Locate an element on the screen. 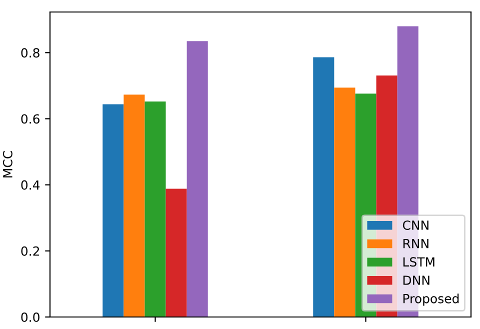  legend-label: CNN is located at coordinates (415, 225).